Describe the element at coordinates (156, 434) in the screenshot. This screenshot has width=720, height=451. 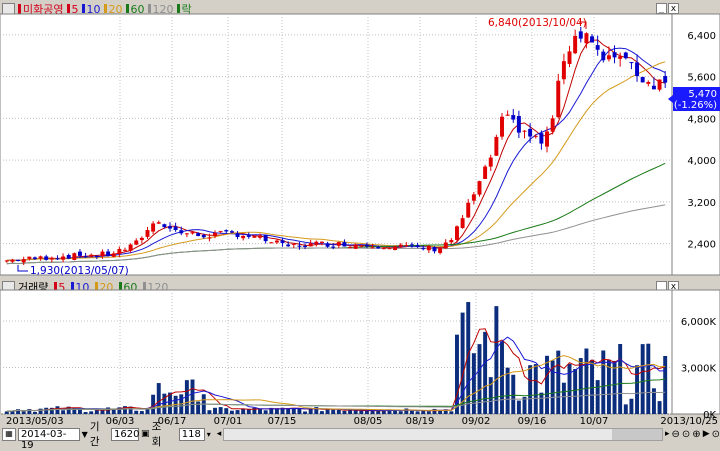
I see `query-label: 조회` at that location.